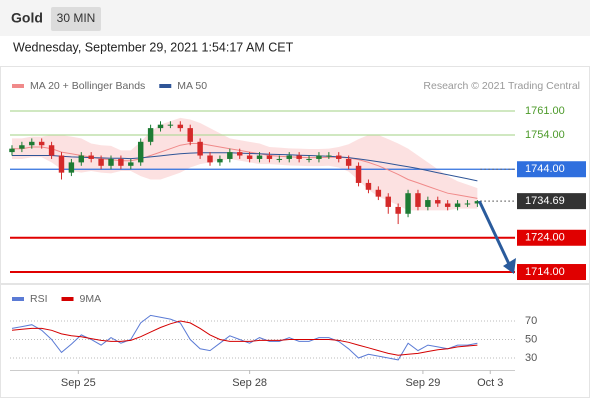 The height and width of the screenshot is (400, 590). Describe the element at coordinates (91, 299) in the screenshot. I see `legend-label: 9MA` at that location.